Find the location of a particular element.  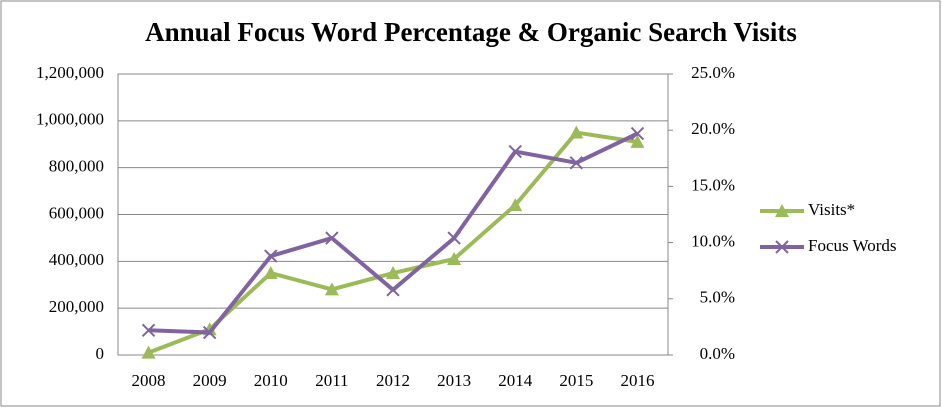

y2-tick-label: 20.0% is located at coordinates (713, 128).